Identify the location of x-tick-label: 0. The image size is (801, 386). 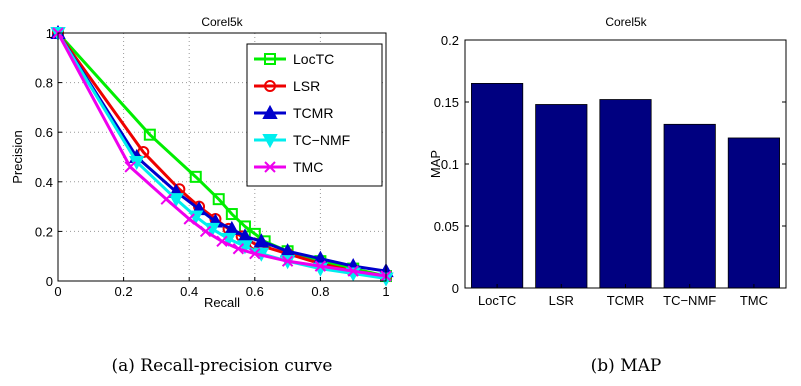
(57, 291).